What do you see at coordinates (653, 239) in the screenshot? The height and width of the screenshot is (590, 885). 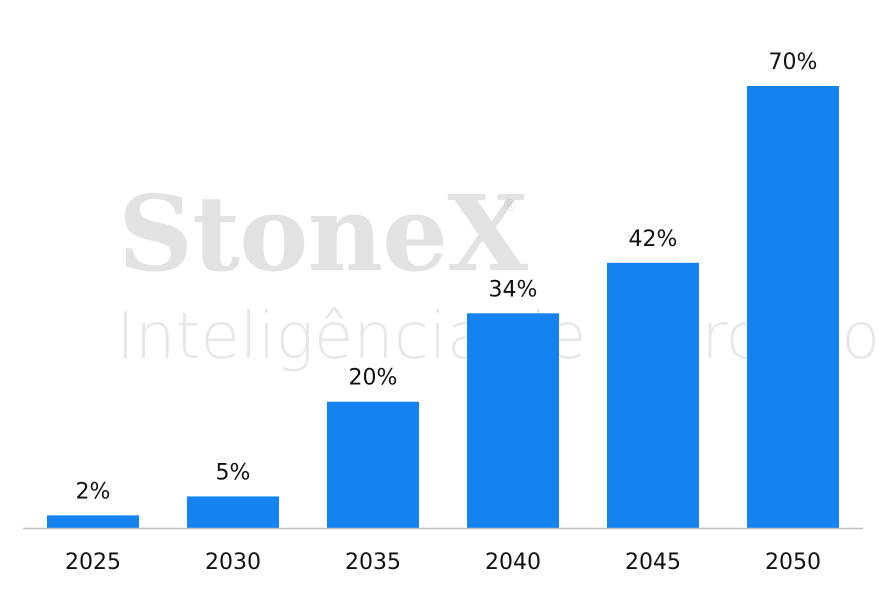 I see `value-label-2045: 42%` at bounding box center [653, 239].